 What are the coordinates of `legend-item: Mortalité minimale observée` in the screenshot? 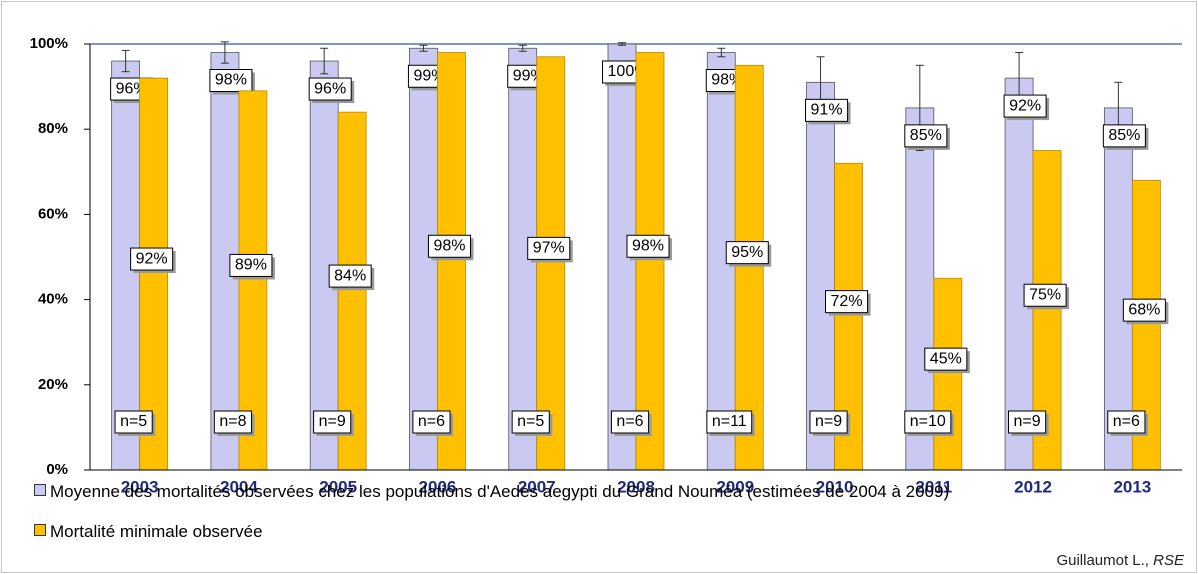 It's located at (148, 531).